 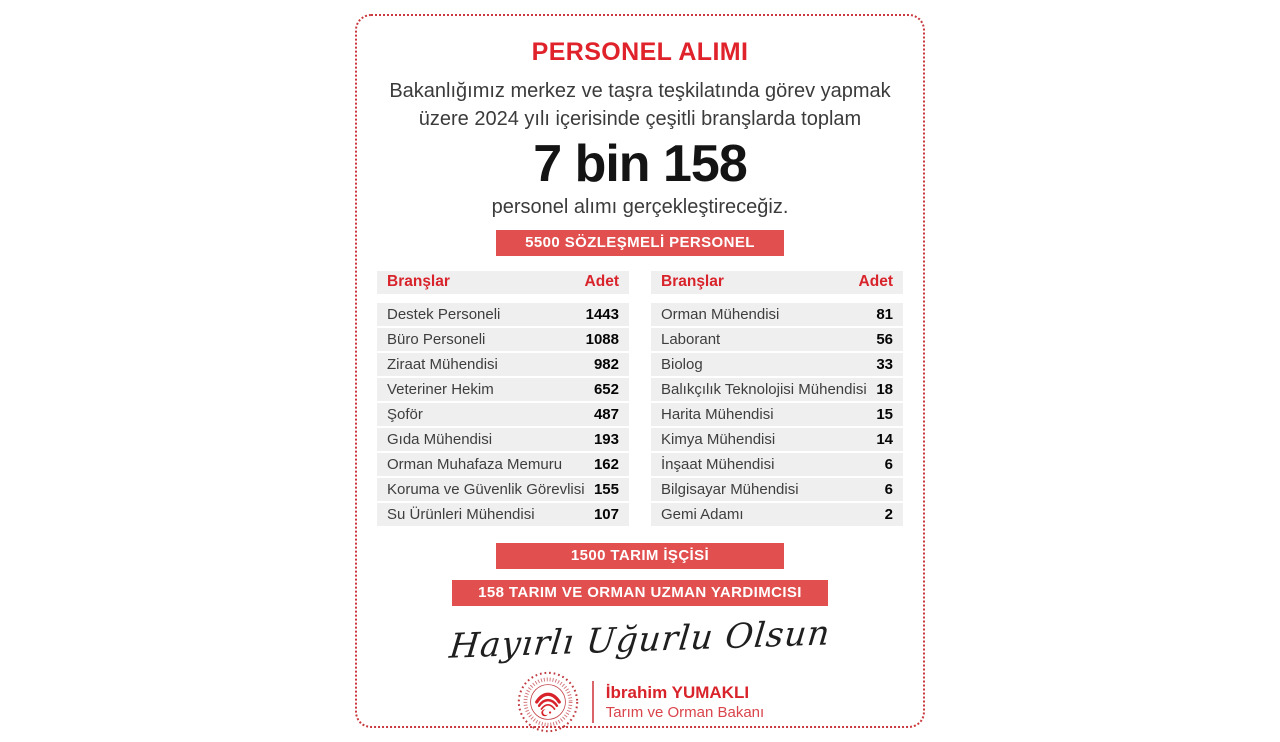 What do you see at coordinates (777, 439) in the screenshot?
I see `table-row: Kimya Mühendisi 14` at bounding box center [777, 439].